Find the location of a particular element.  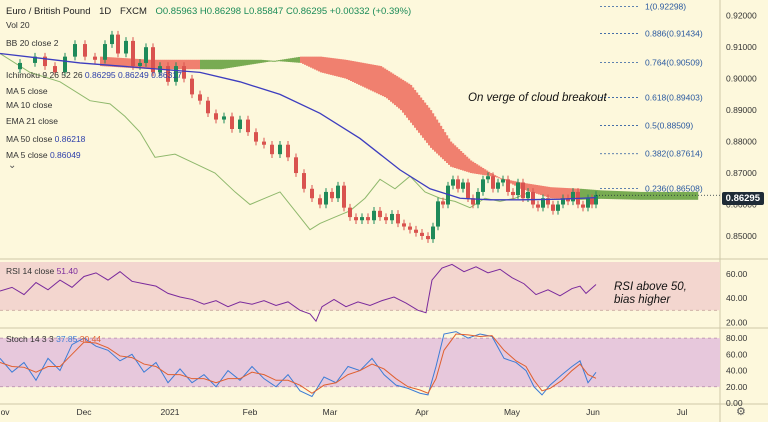

settings-gear-icon: ⚙ is located at coordinates (741, 412).